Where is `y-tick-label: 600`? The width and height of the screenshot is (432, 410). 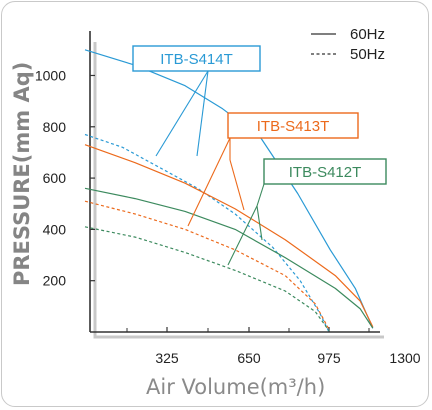 y-tick-label: 600 is located at coordinates (55, 178).